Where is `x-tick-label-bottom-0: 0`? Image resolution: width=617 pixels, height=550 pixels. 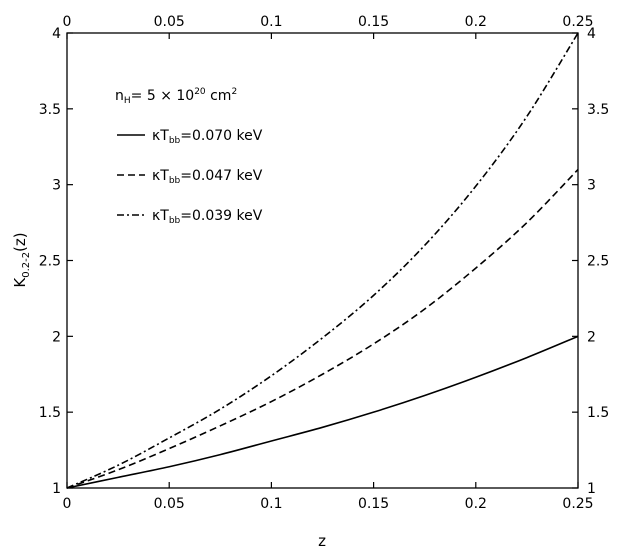
x-tick-label-bottom-0: 0 is located at coordinates (67, 504).